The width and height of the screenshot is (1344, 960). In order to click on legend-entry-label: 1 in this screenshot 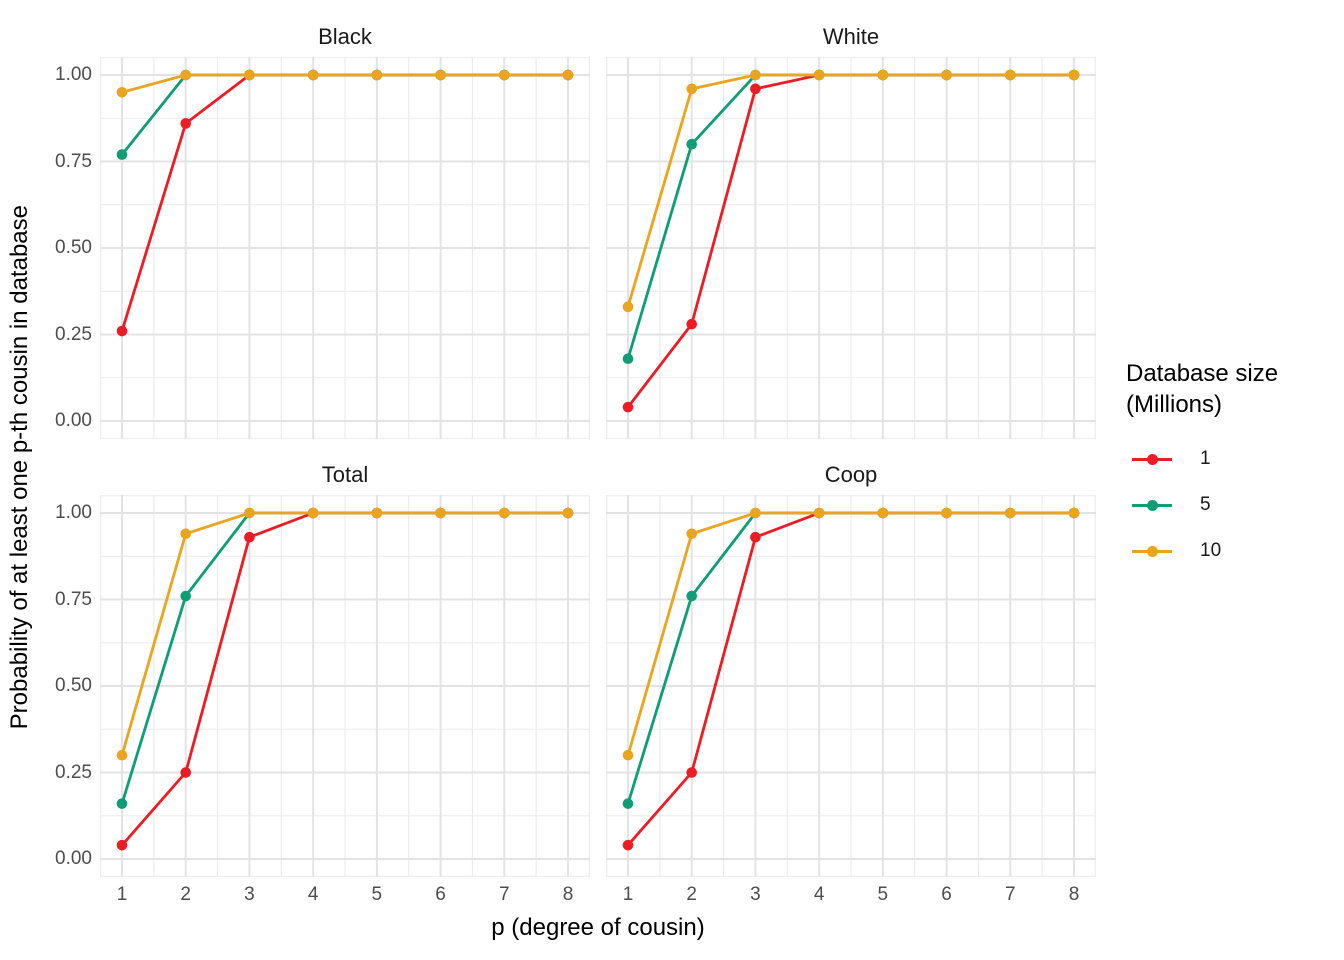, I will do `click(1205, 458)`.